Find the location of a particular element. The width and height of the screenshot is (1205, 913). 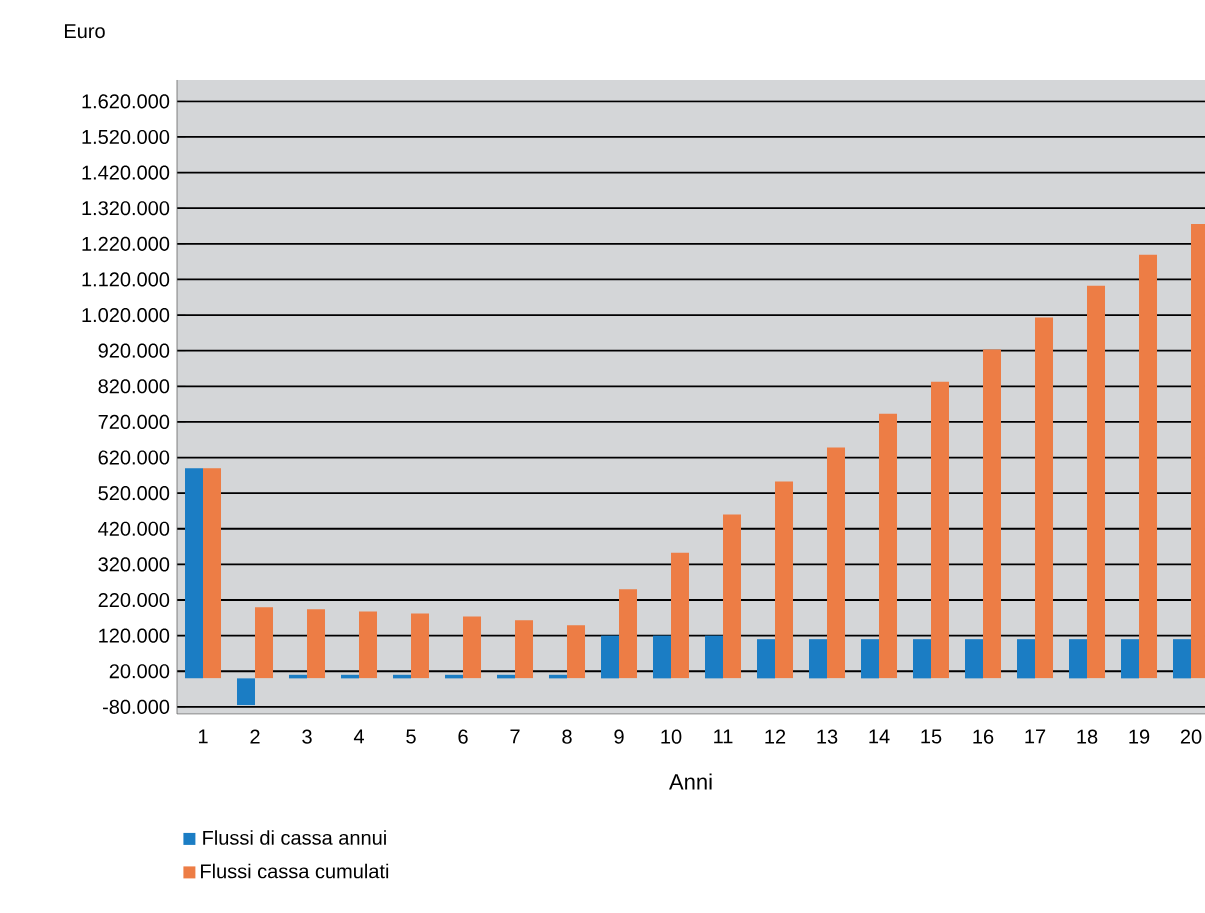

x-tick-label: 6 is located at coordinates (463, 736).